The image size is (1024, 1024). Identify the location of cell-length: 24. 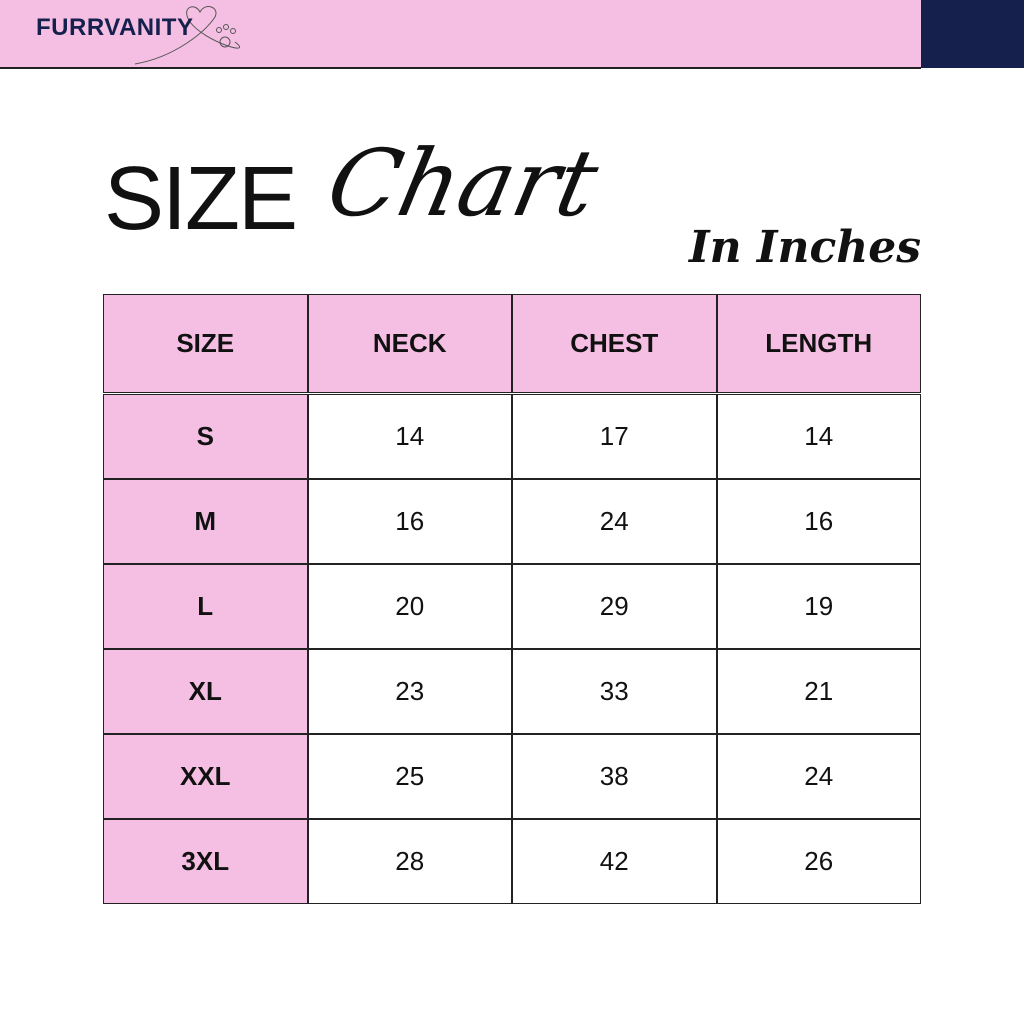
(818, 776).